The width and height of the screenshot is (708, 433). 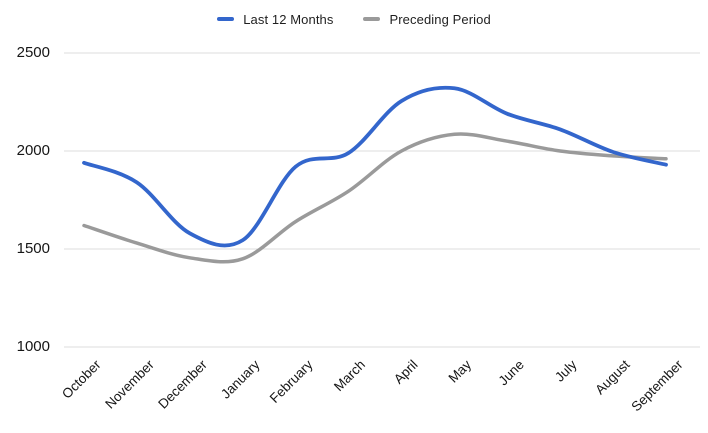 I want to click on legend-item-preceding-period: Preceding Period, so click(x=427, y=19).